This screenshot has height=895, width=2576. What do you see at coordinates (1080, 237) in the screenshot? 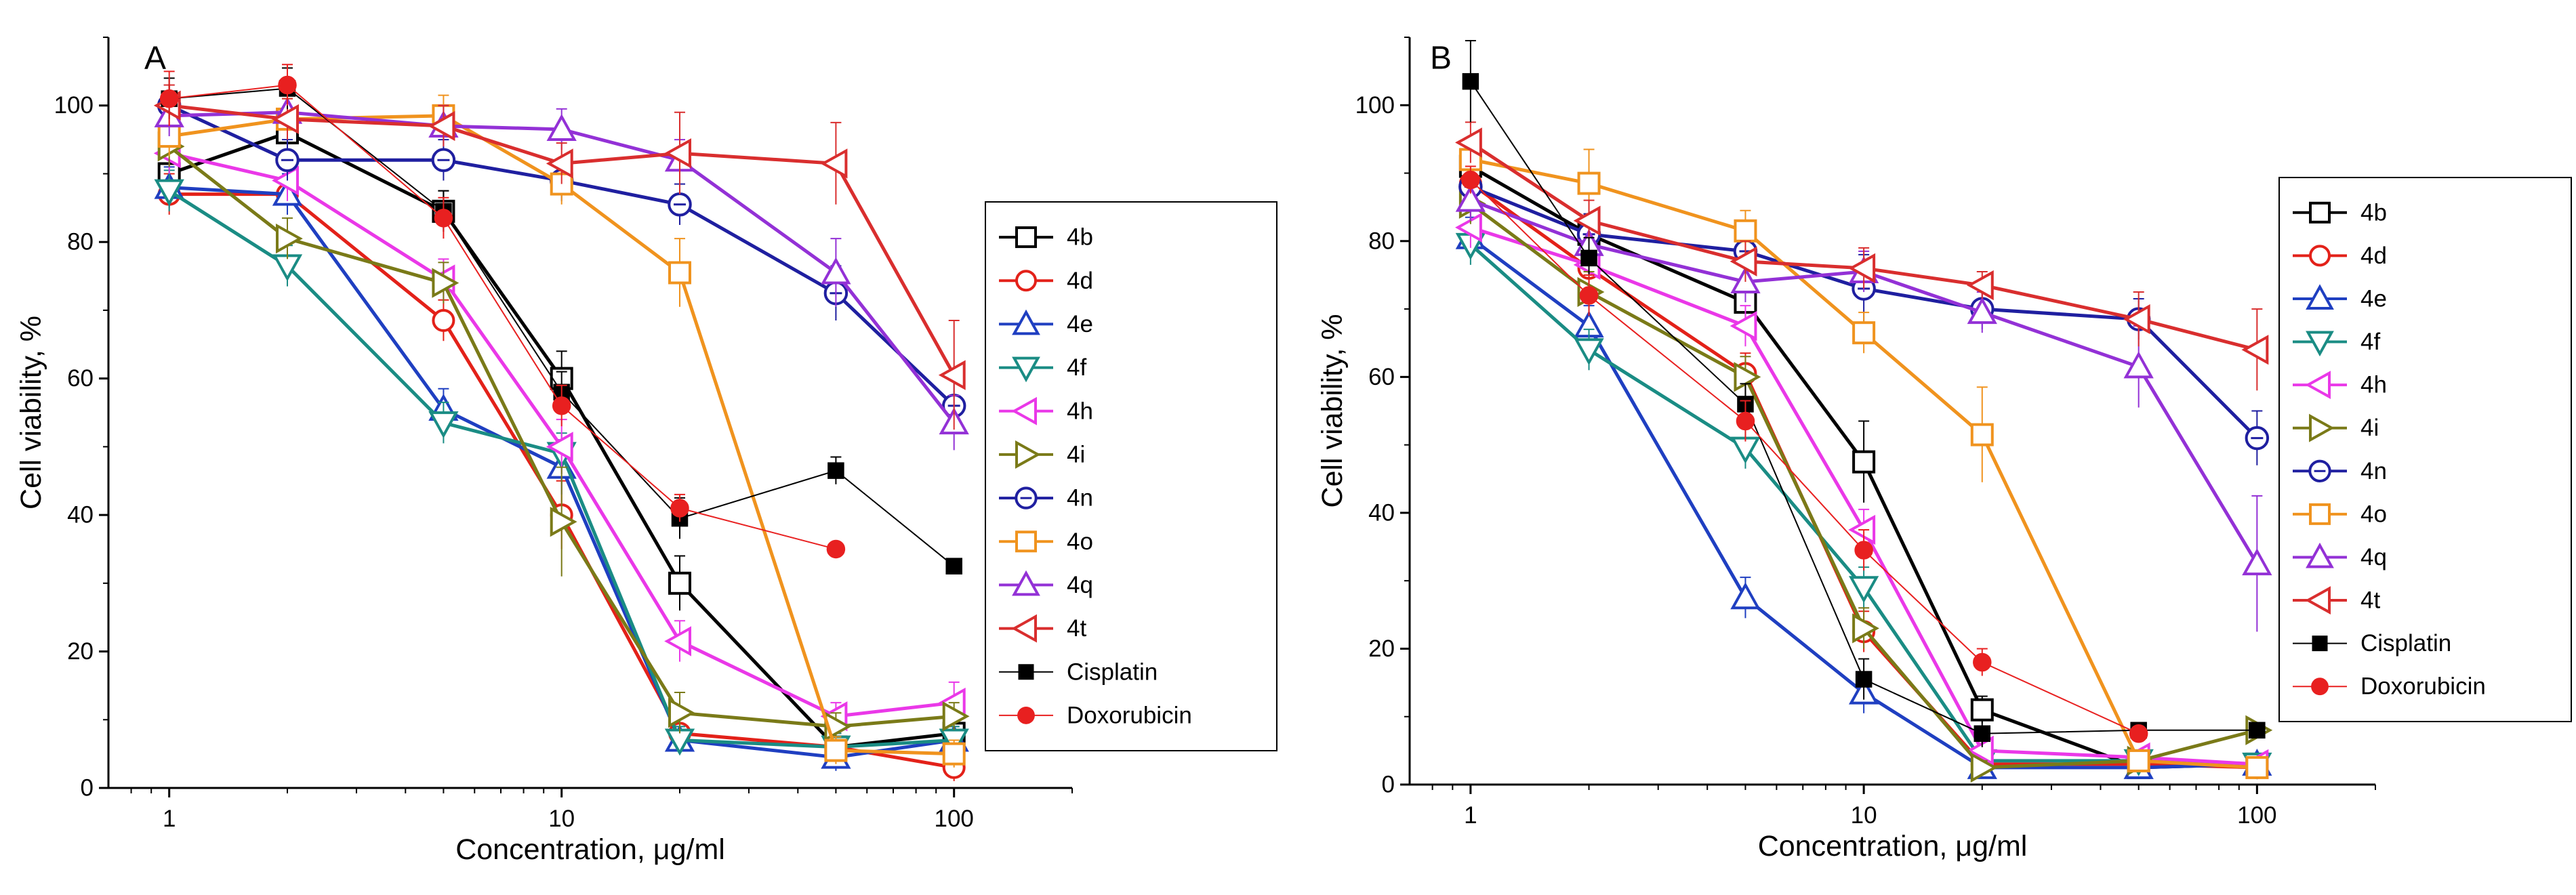
I see `legend-label: 4b` at bounding box center [1080, 237].